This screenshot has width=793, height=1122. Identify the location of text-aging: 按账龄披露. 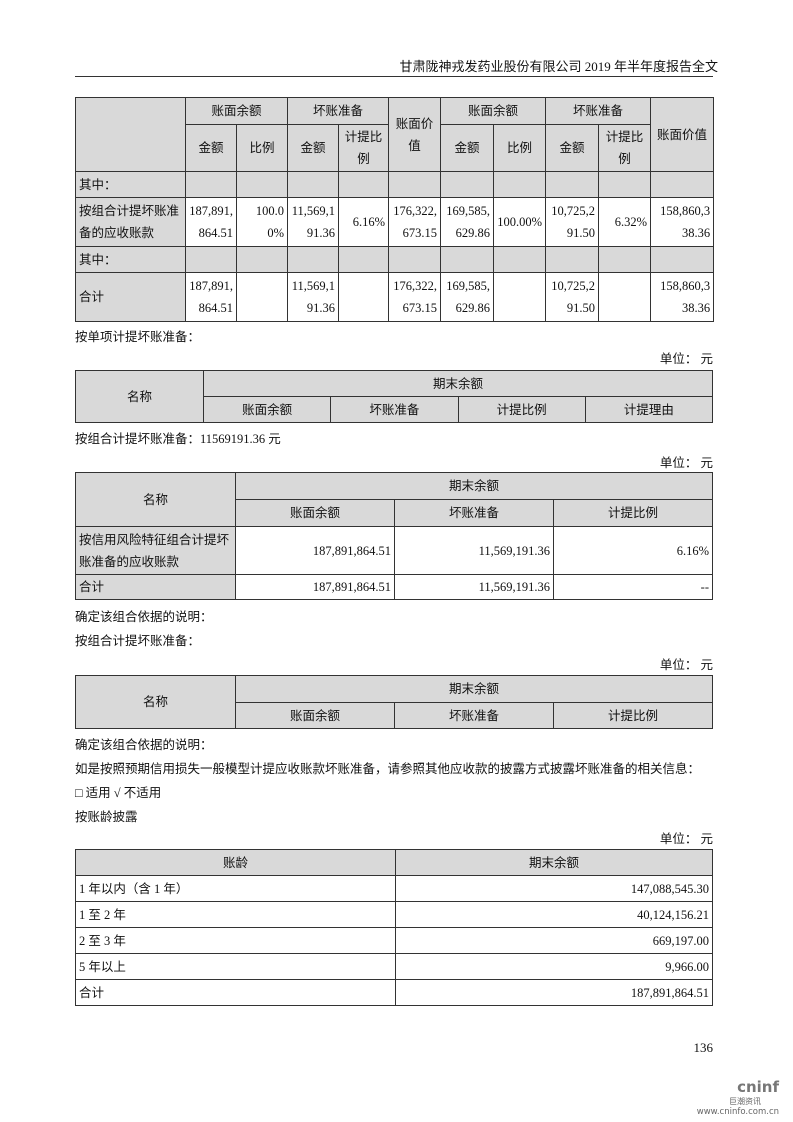
(106, 817).